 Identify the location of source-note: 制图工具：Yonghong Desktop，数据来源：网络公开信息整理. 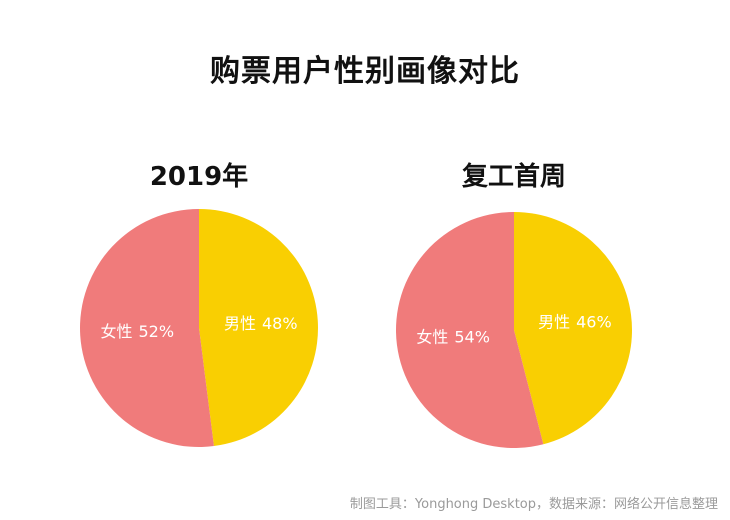
(533, 504).